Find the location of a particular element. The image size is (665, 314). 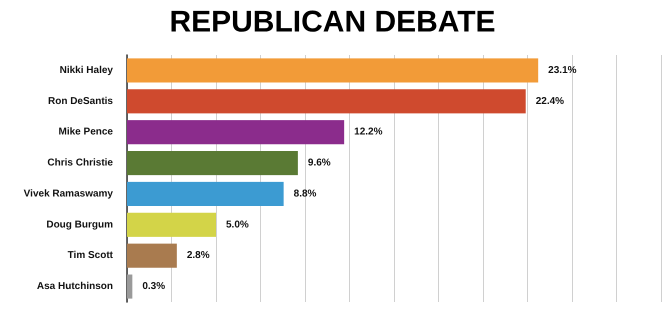

y-tick-label: Doug Burgum is located at coordinates (80, 224).